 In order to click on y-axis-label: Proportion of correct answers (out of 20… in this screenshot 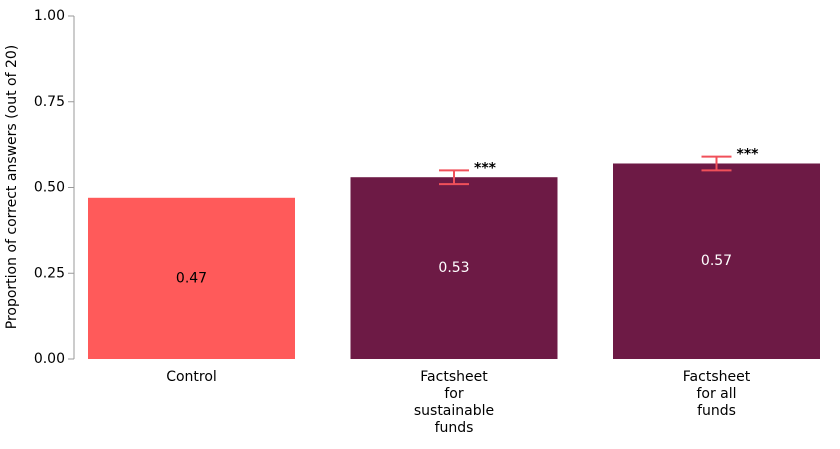, I will do `click(12, 187)`.